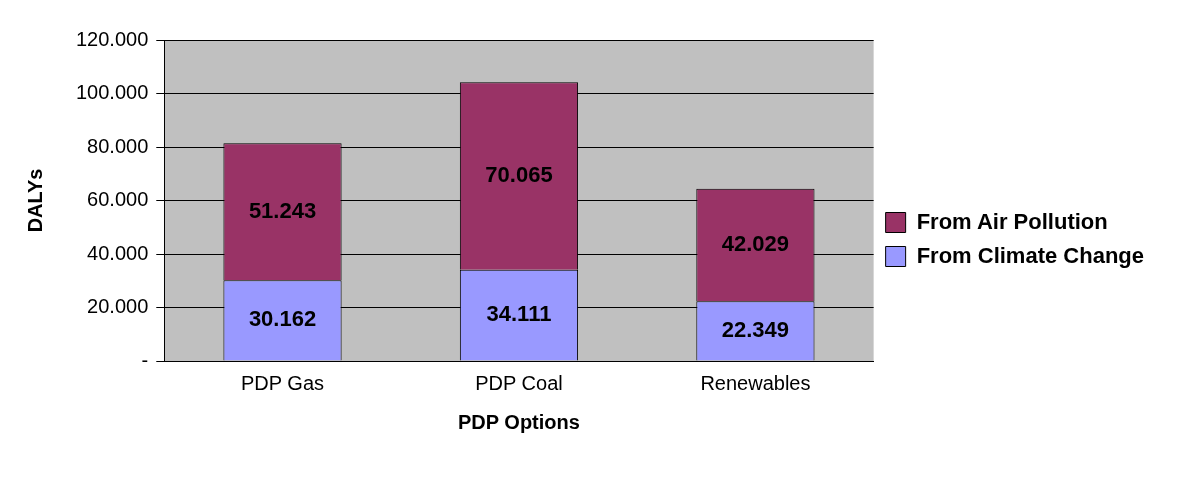 The height and width of the screenshot is (479, 1184). Describe the element at coordinates (145, 359) in the screenshot. I see `y-tick-label: -` at that location.